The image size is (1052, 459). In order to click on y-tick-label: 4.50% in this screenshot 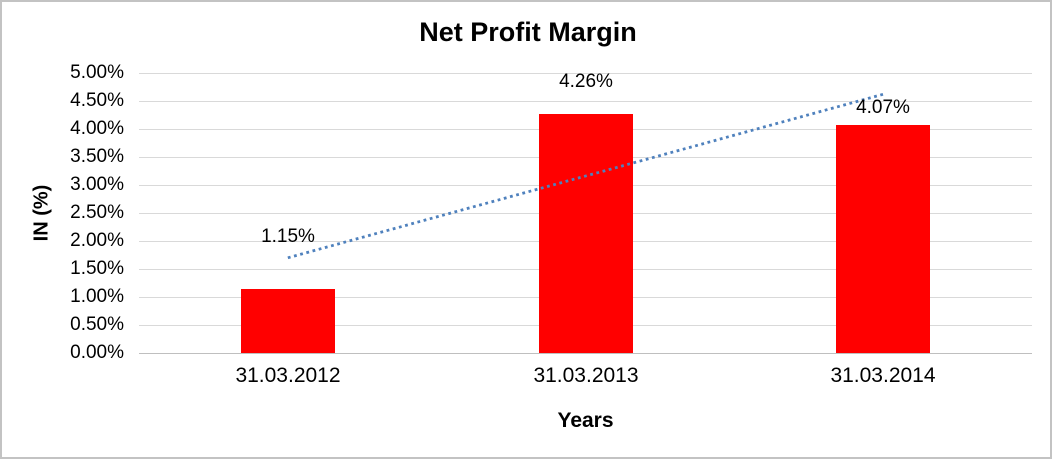, I will do `click(97, 100)`.